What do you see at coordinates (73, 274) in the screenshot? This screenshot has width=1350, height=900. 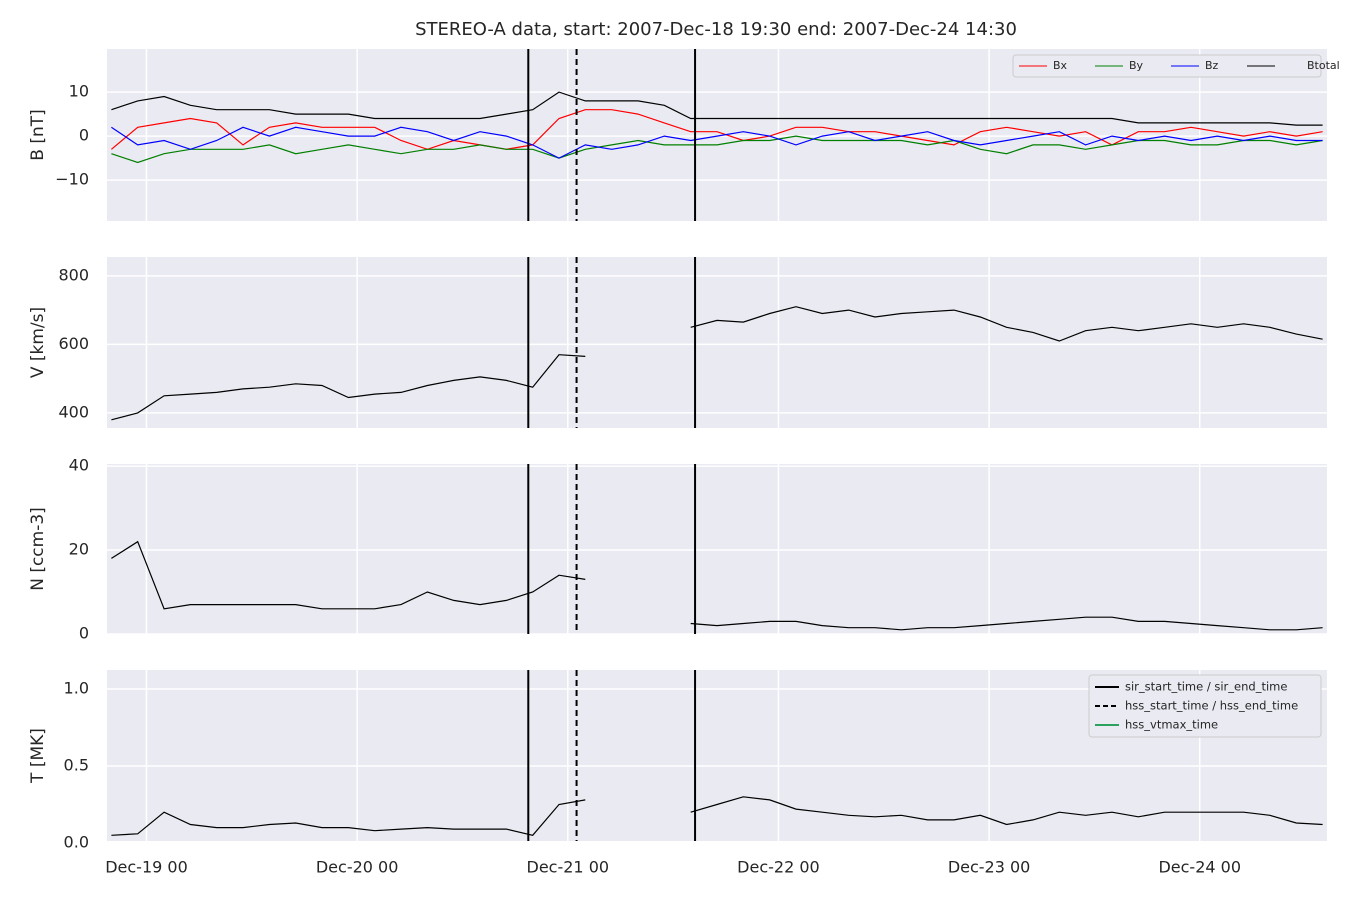 I see `y-tick-label: 800` at bounding box center [73, 274].